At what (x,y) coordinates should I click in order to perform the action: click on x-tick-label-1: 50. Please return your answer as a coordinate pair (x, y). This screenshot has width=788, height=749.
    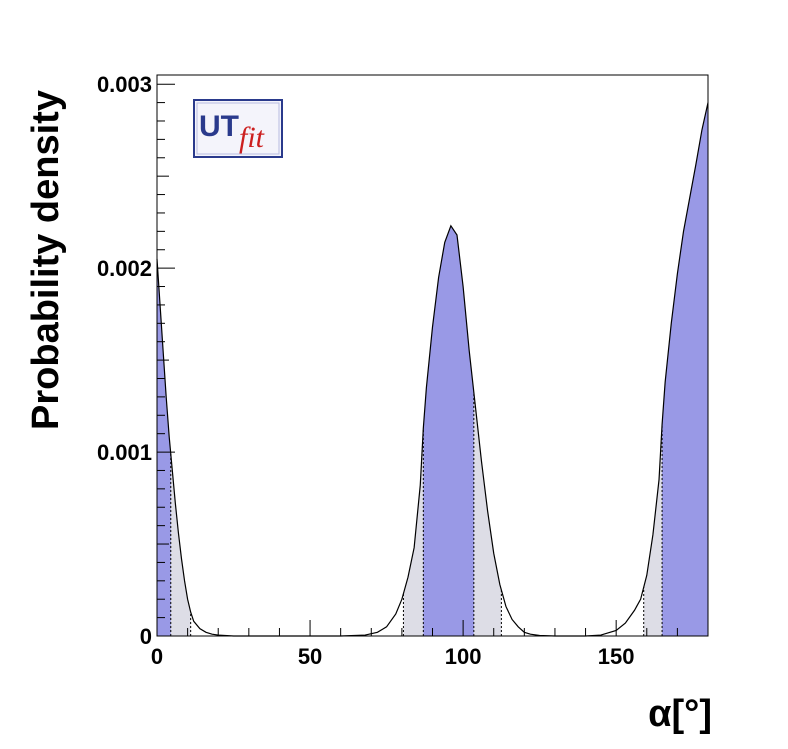
    Looking at the image, I should click on (310, 656).